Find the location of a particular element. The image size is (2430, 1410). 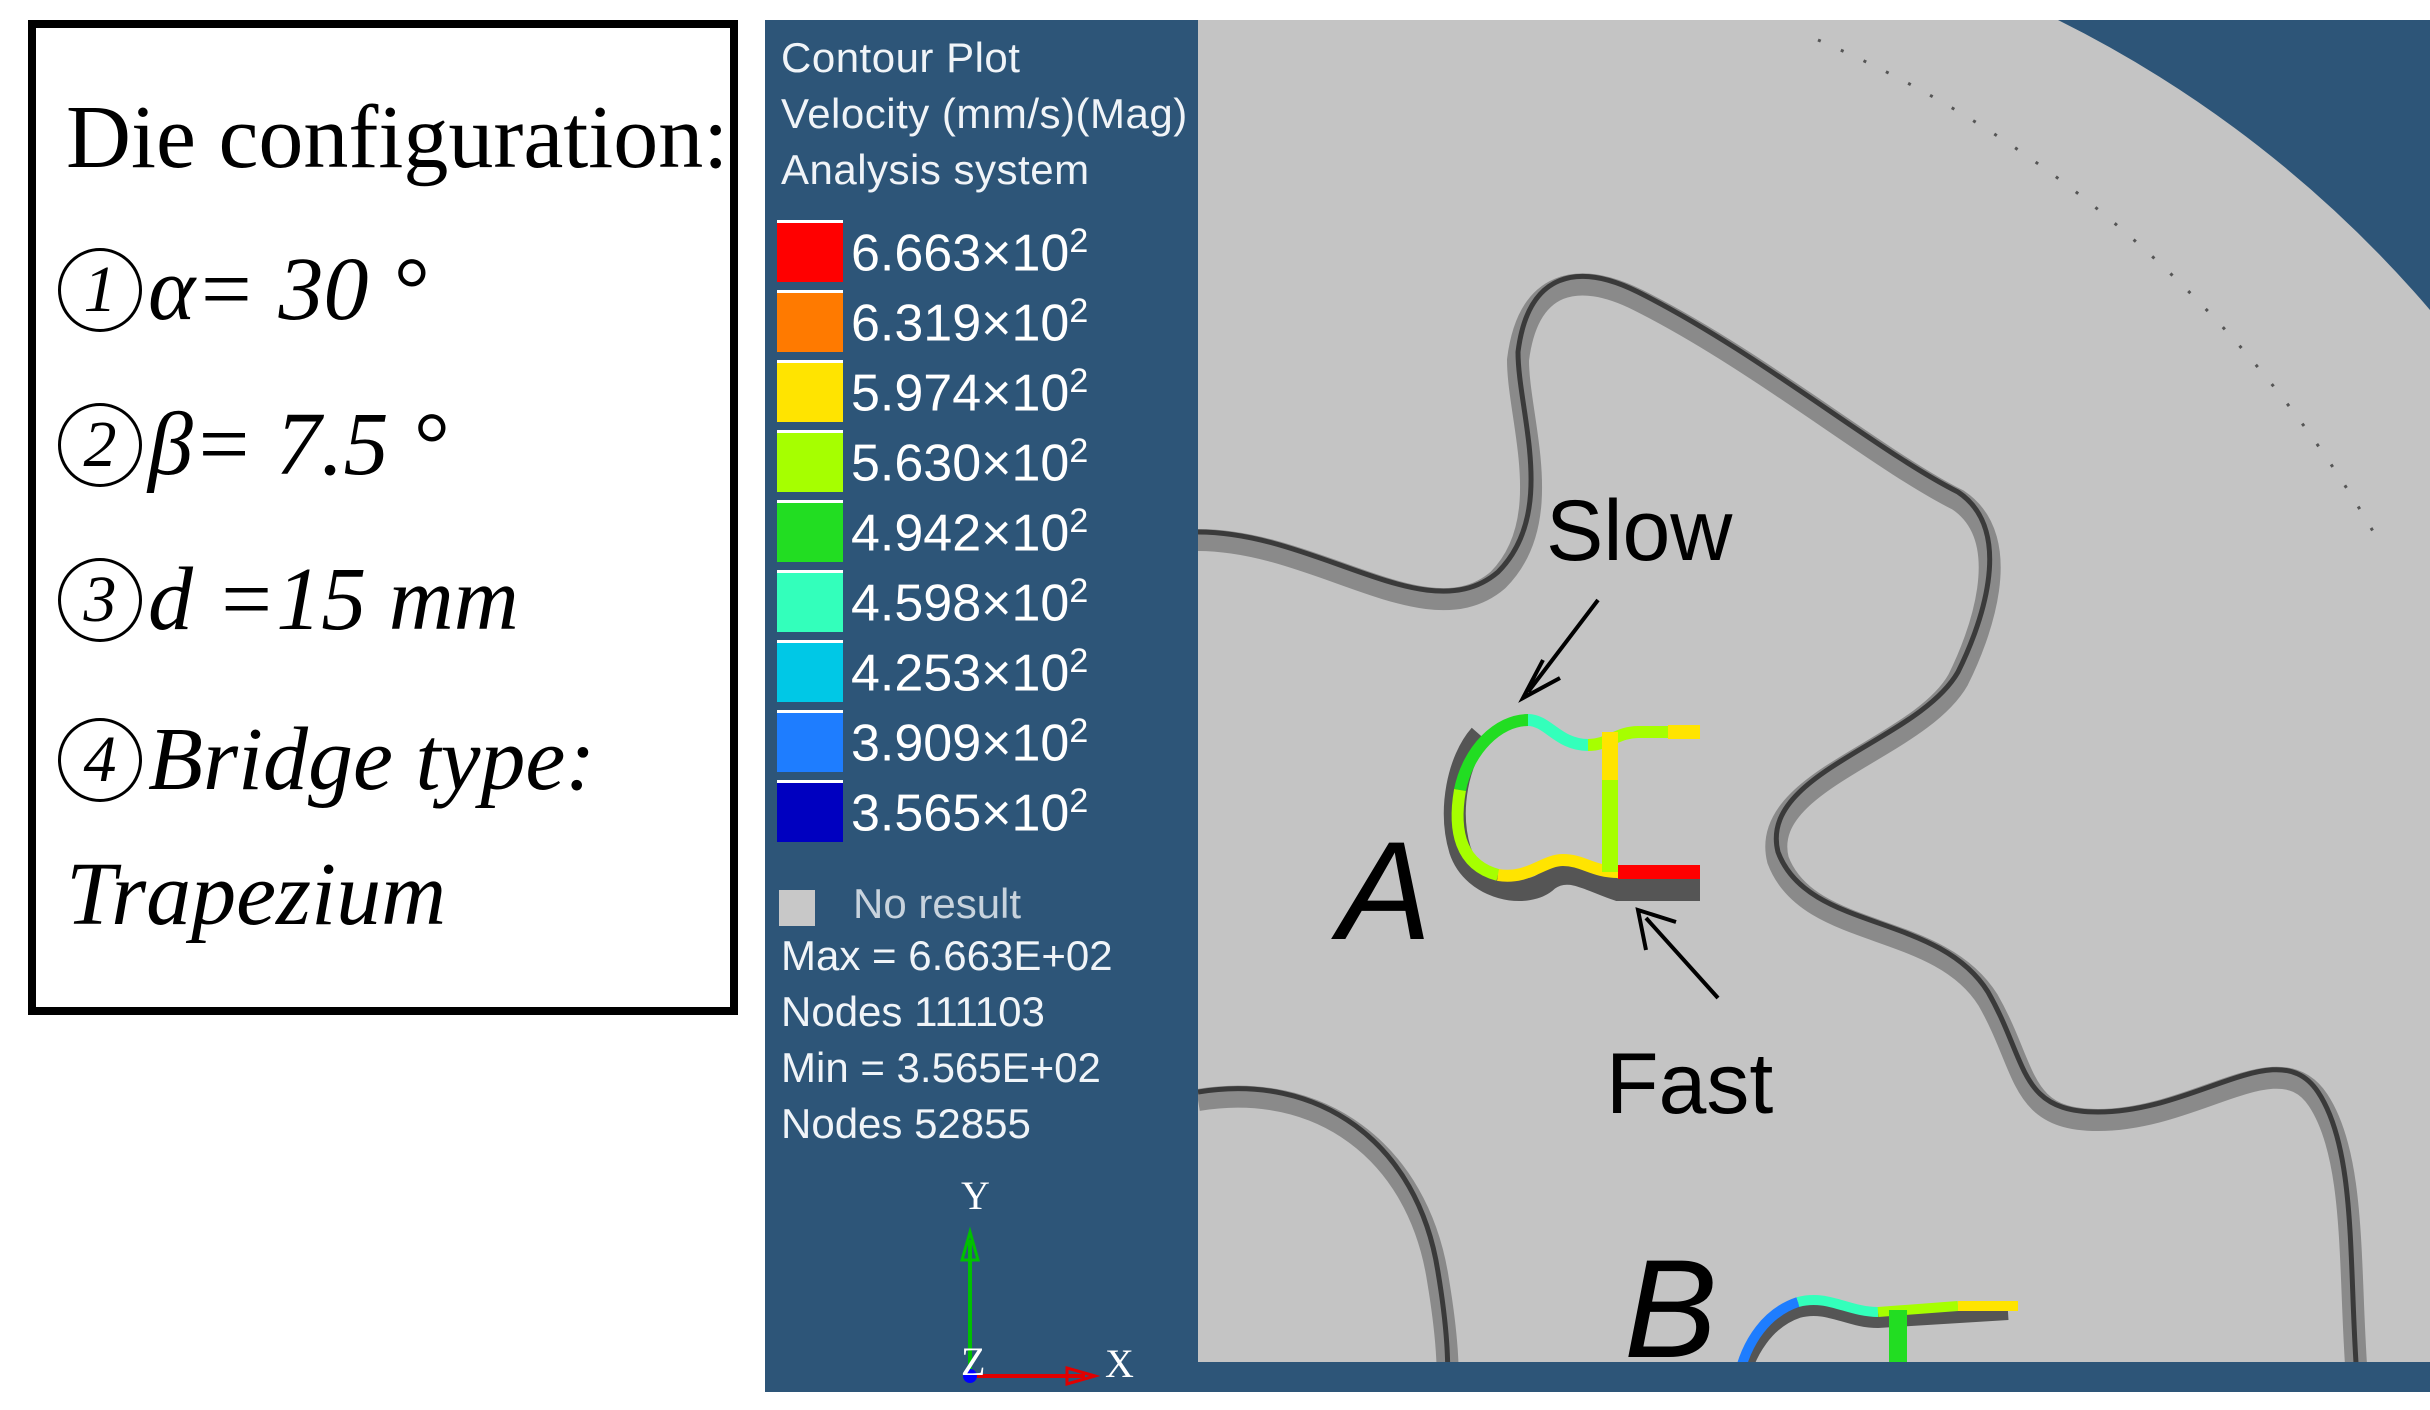

axis-z-label: Z is located at coordinates (973, 1361).